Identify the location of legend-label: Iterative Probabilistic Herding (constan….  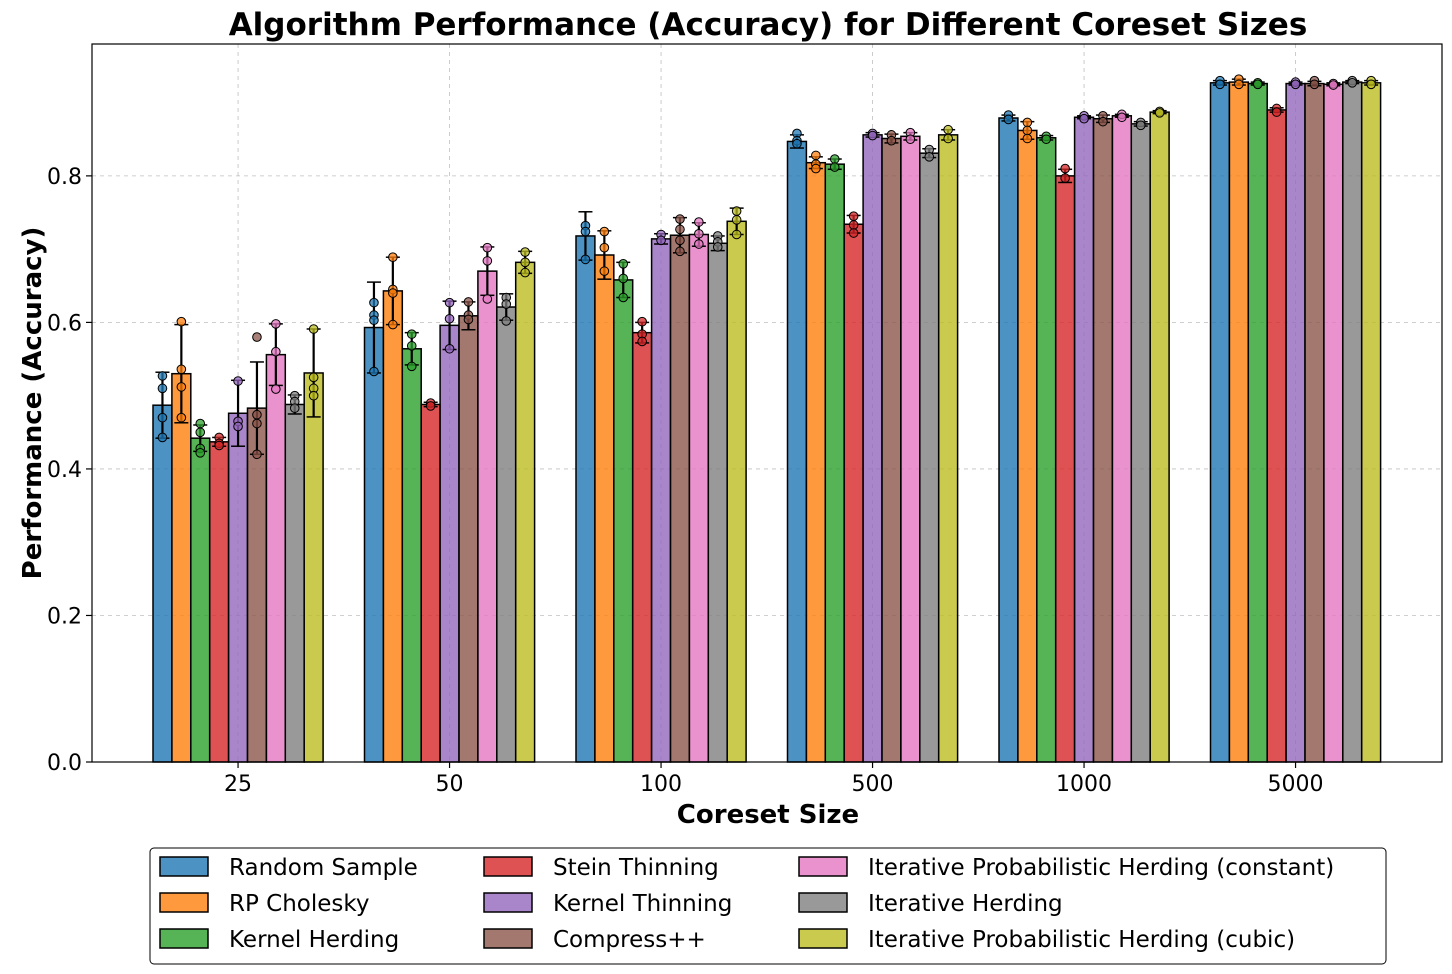
(1101, 868).